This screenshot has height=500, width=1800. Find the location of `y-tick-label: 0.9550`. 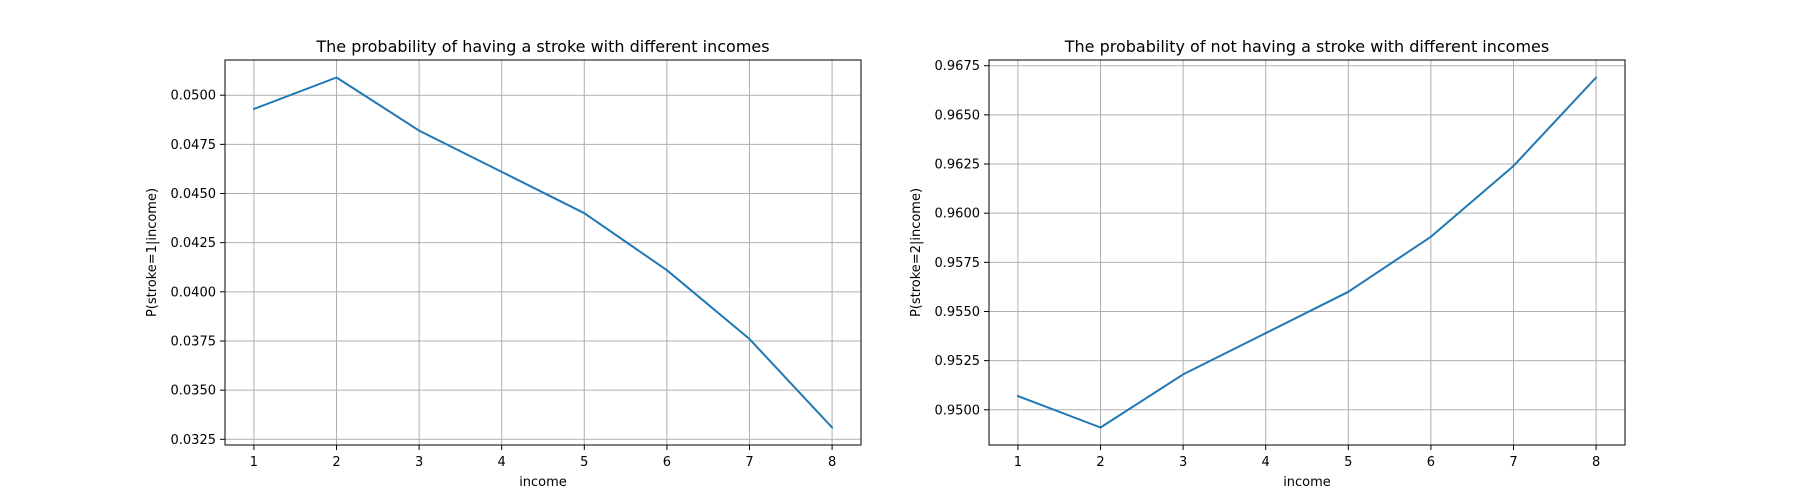

y-tick-label: 0.9550 is located at coordinates (958, 312).